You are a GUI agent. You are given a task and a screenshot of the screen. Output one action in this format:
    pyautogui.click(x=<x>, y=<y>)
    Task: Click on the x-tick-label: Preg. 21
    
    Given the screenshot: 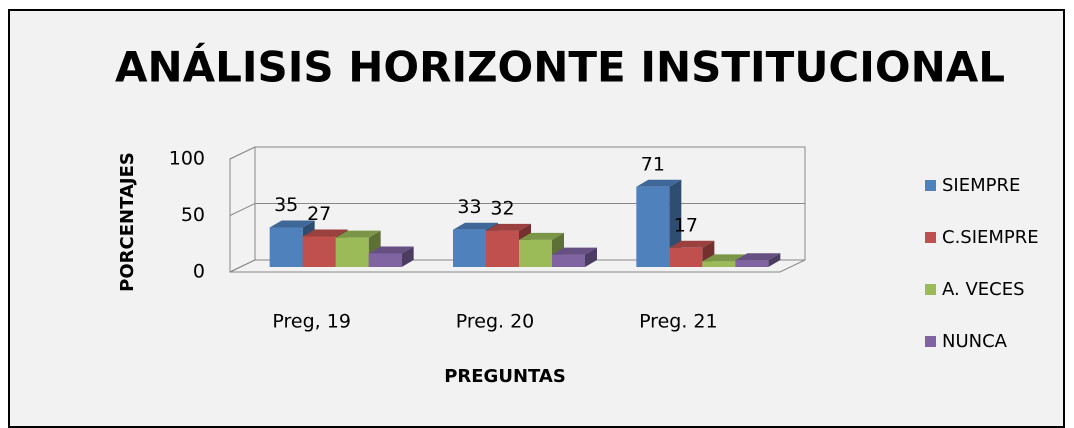 What is the action you would take?
    pyautogui.click(x=678, y=322)
    